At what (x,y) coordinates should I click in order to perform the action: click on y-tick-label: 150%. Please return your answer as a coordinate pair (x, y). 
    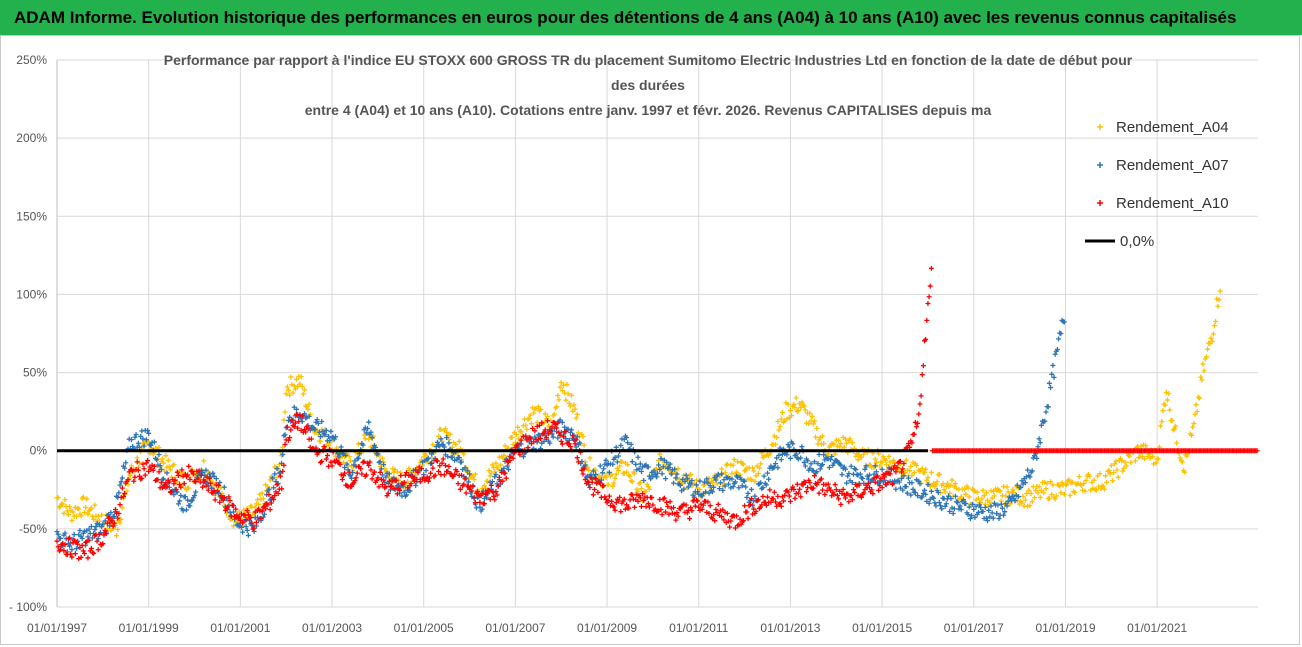
    Looking at the image, I should click on (31, 216).